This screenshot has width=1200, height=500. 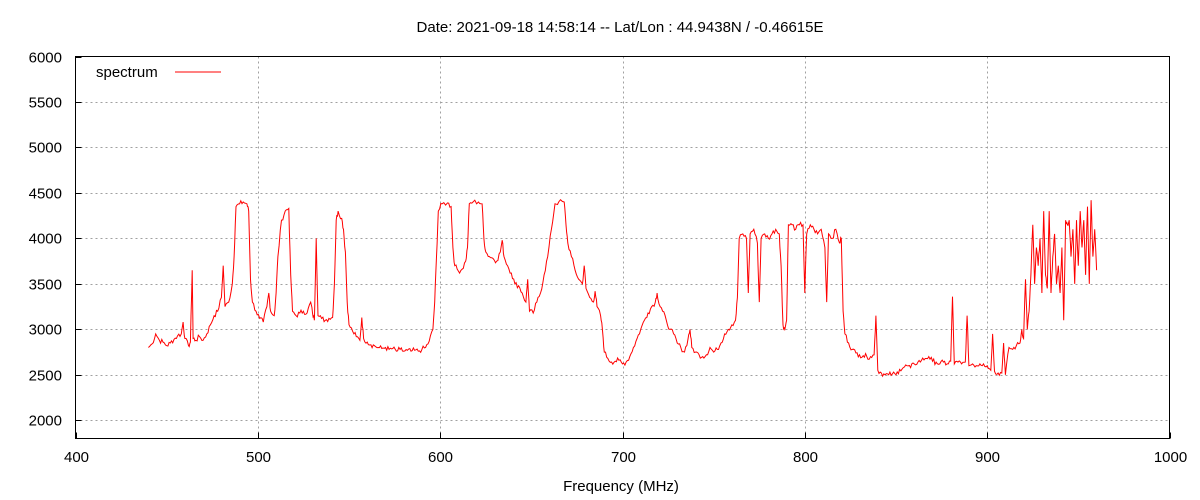 What do you see at coordinates (45, 376) in the screenshot?
I see `y-tick-label: 2500` at bounding box center [45, 376].